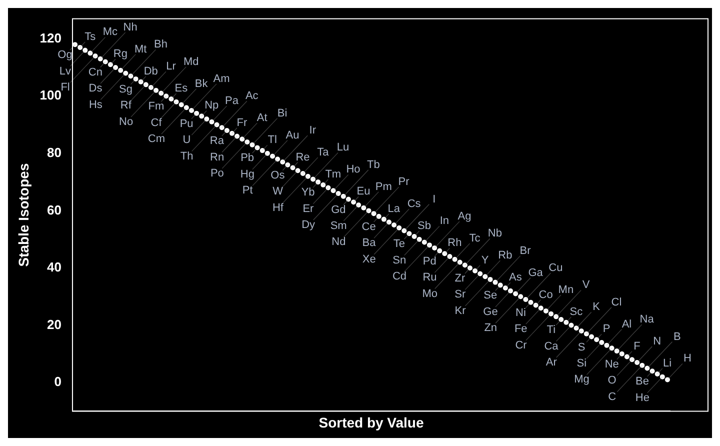 The height and width of the screenshot is (446, 720). What do you see at coordinates (90, 36) in the screenshot?
I see `annotation: Ts` at bounding box center [90, 36].